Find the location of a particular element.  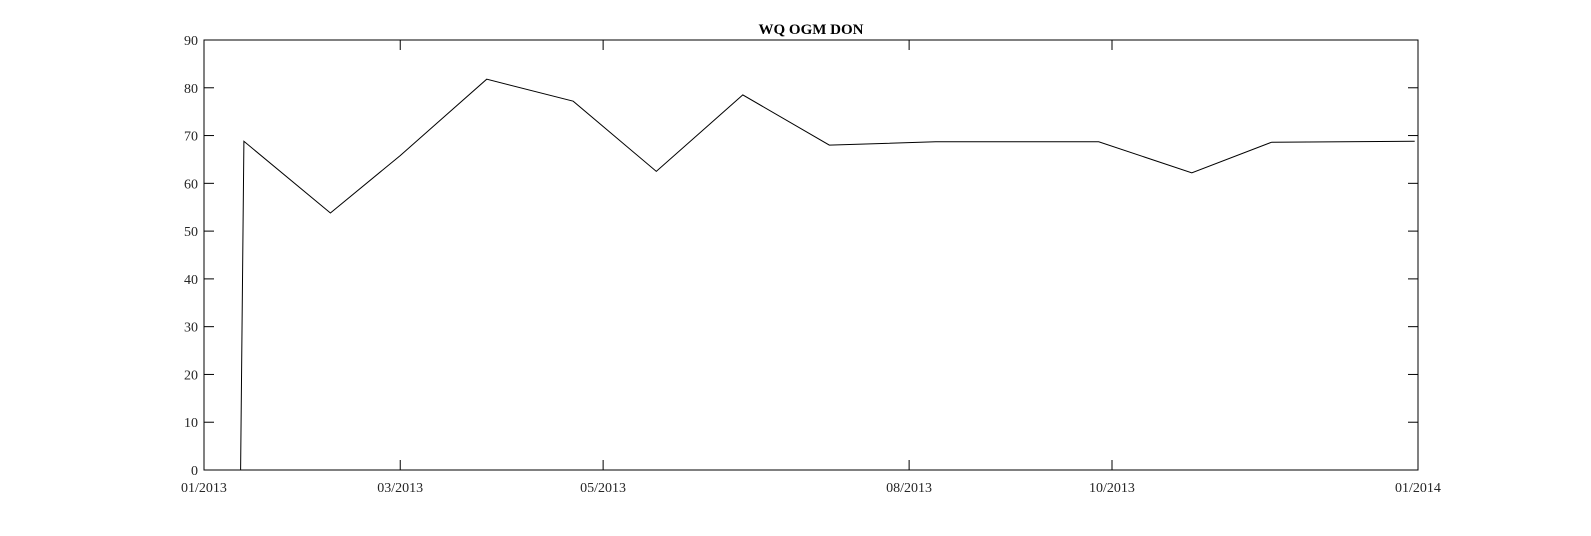

chart-title: WQ OGM DON is located at coordinates (811, 30).